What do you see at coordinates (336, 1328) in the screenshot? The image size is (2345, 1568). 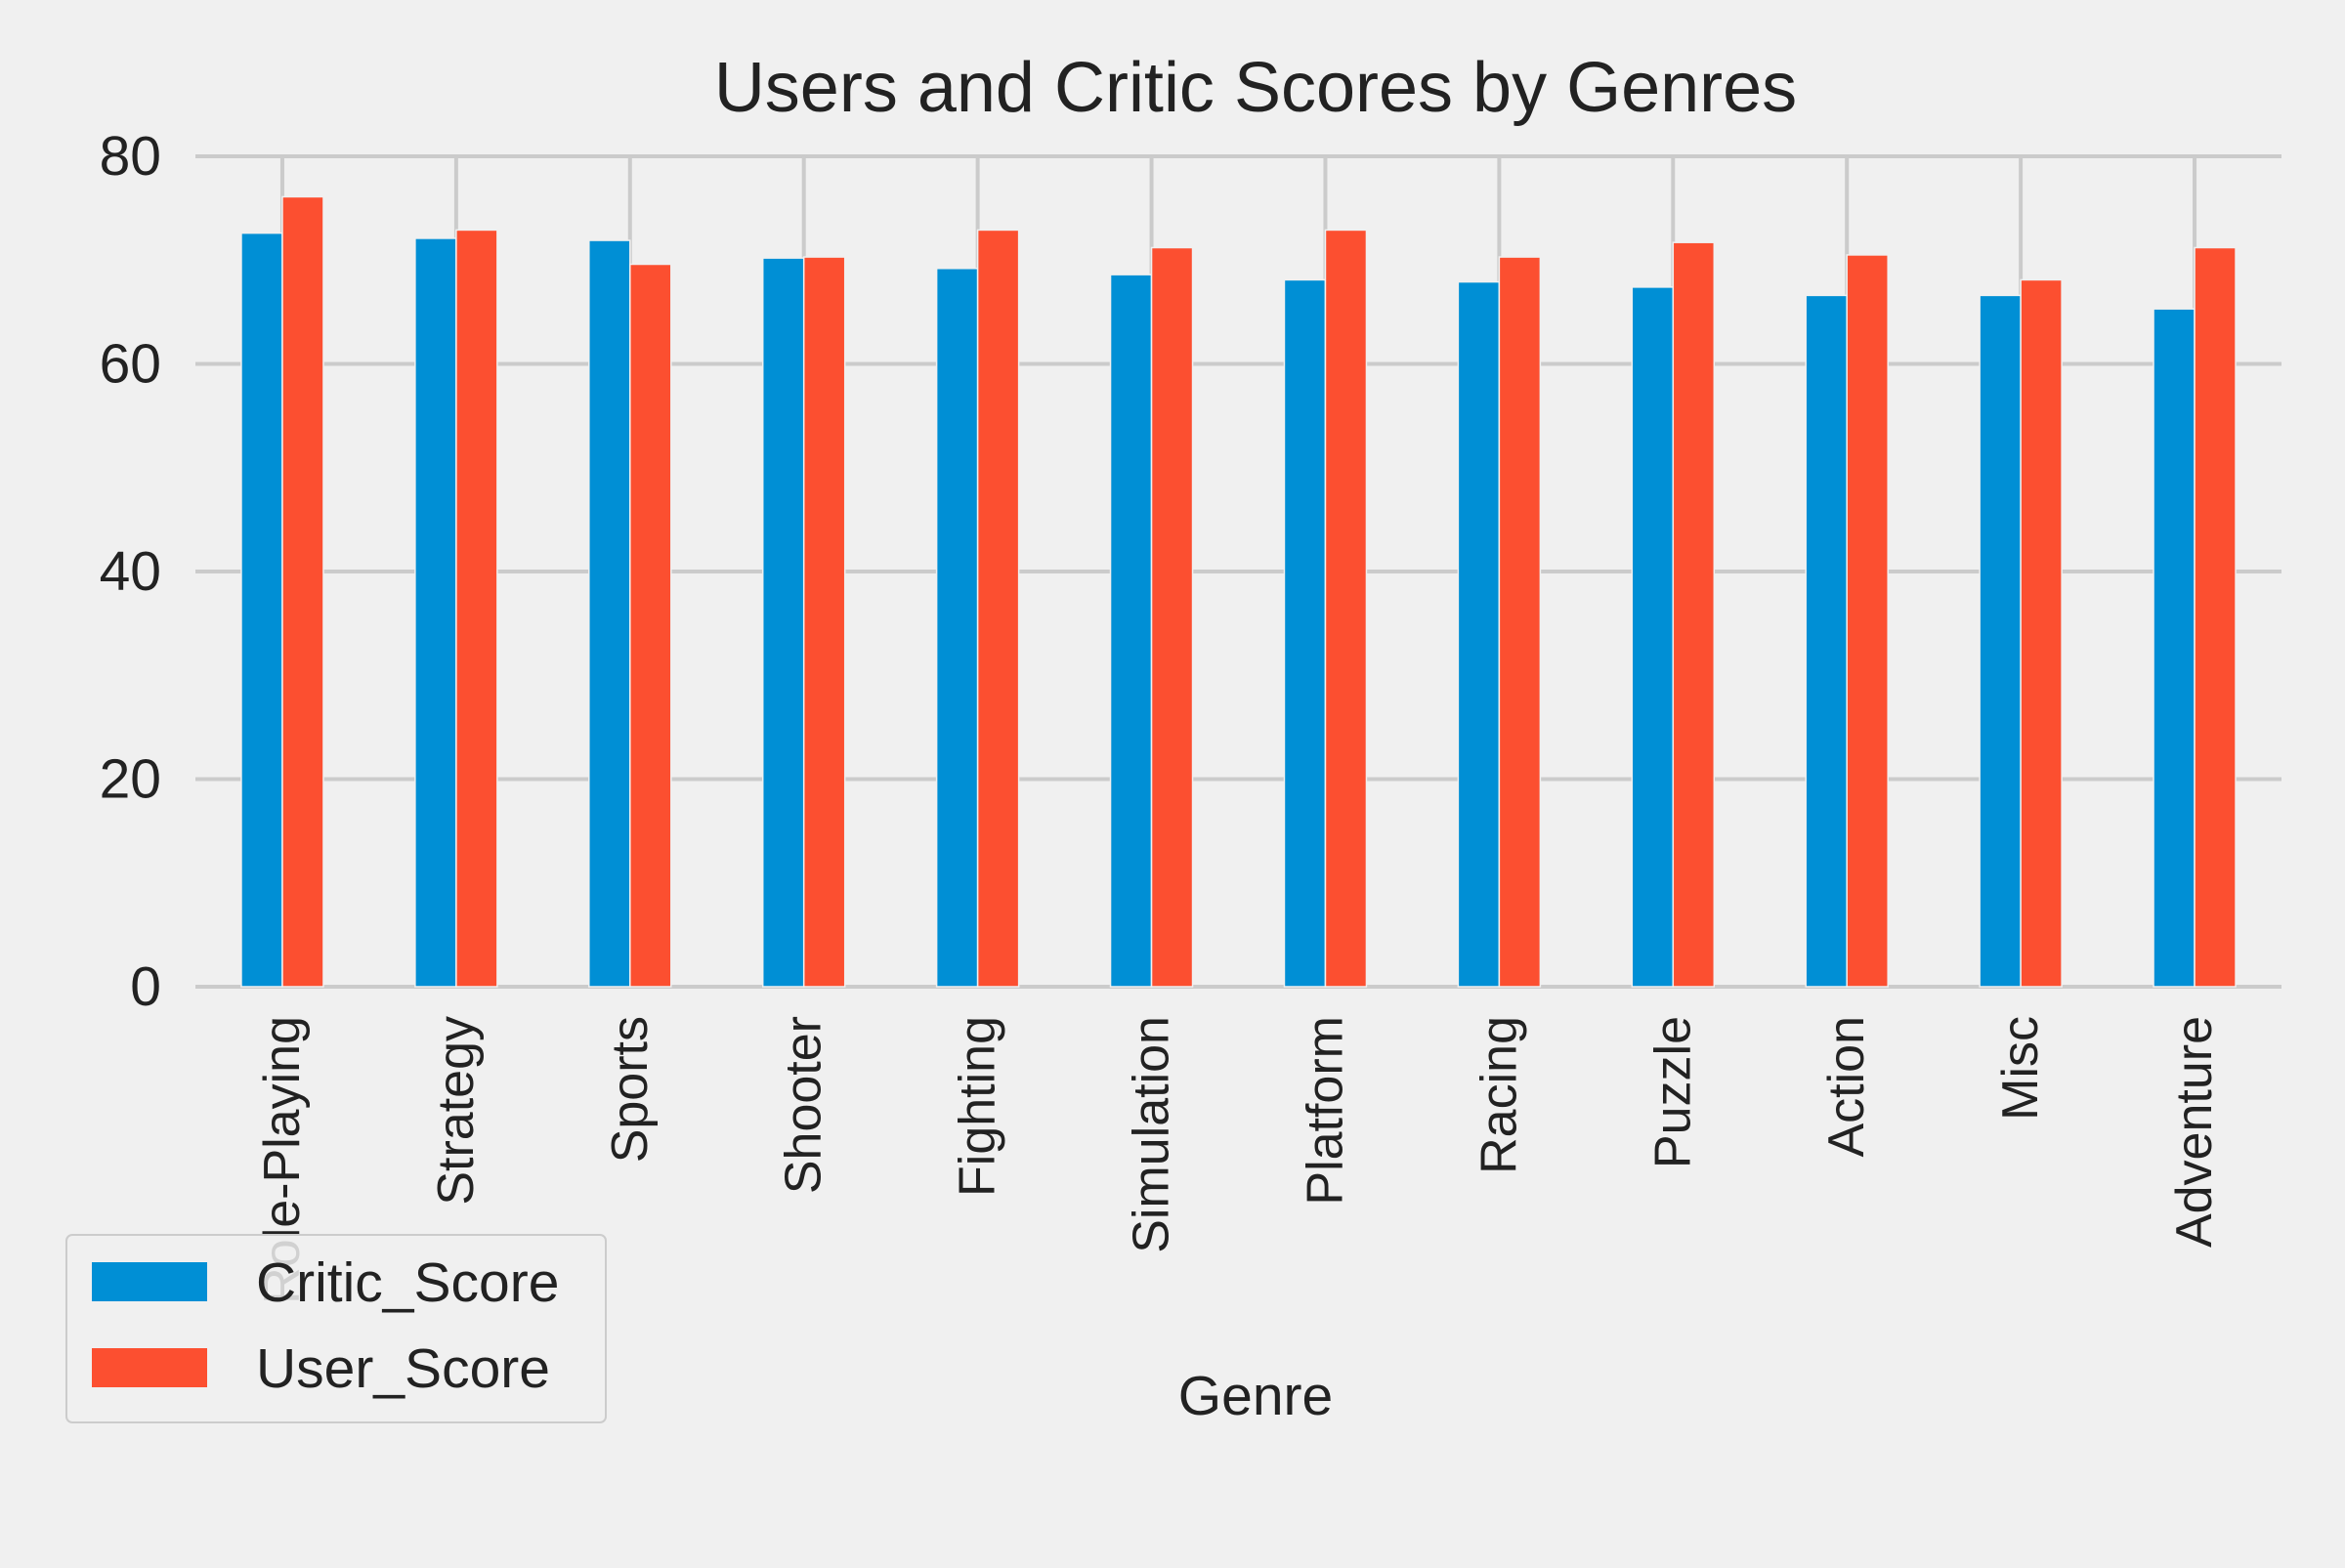 I see `legend: Critic_Score User_Score` at bounding box center [336, 1328].